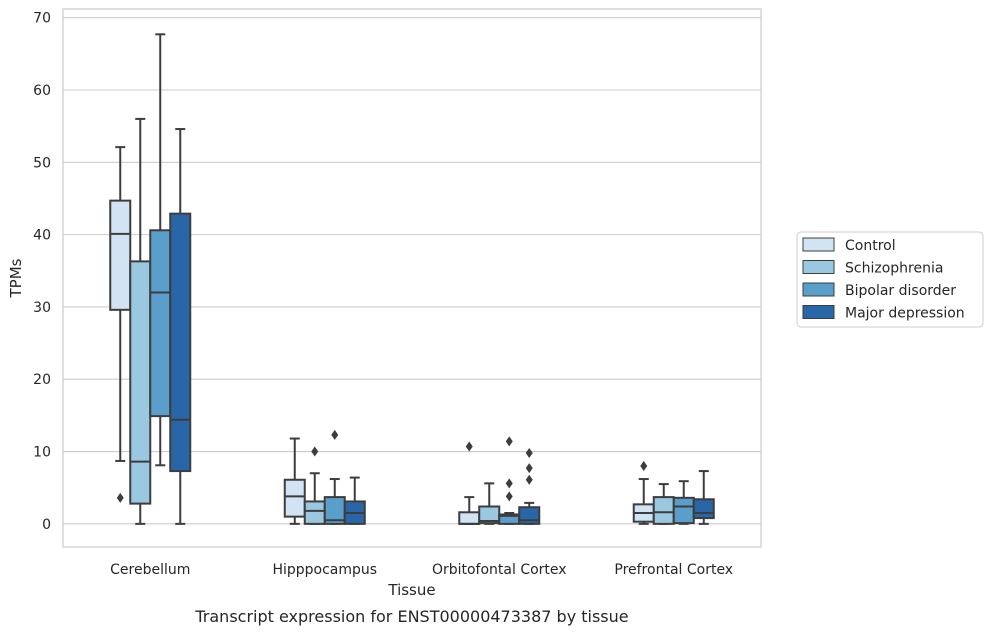  I want to click on legend-label-1: Schizophrenia, so click(894, 269).